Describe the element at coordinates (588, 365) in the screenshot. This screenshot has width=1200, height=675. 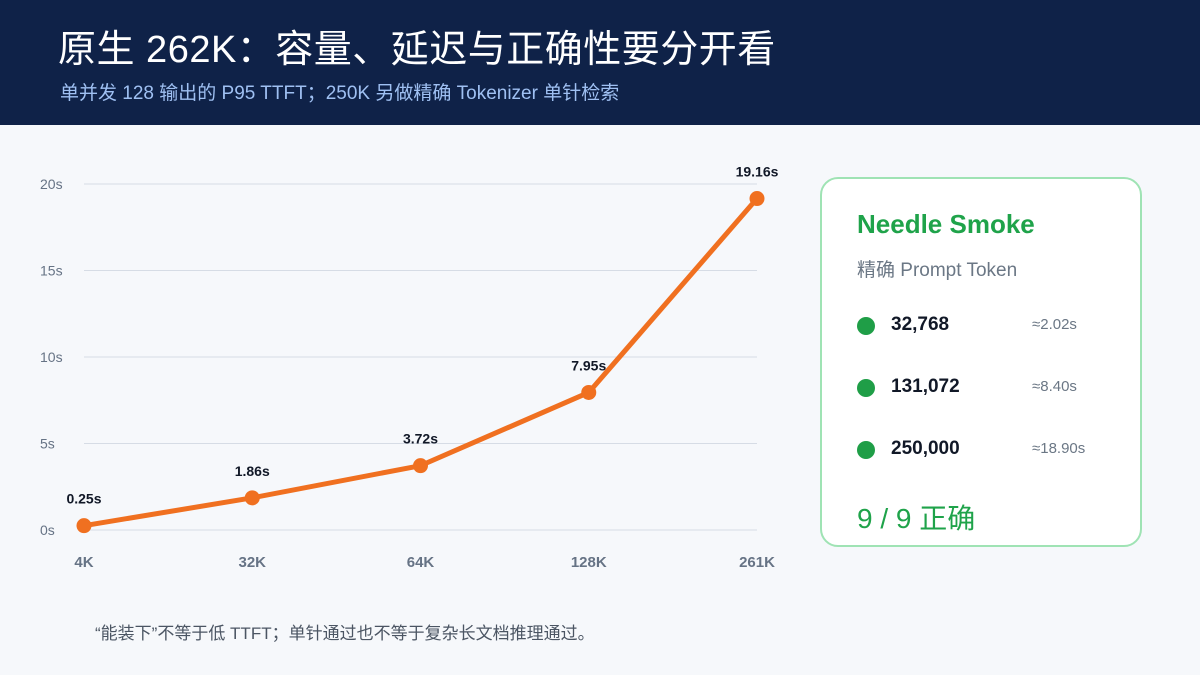
I see `data-label: 7.95s` at that location.